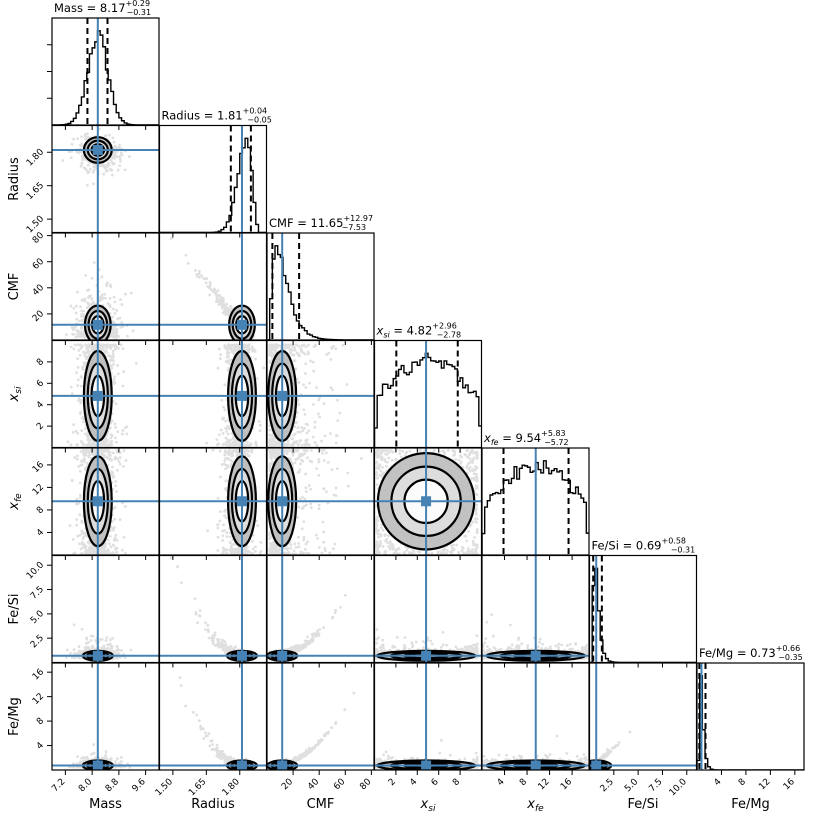 Image resolution: width=830 pixels, height=830 pixels. Describe the element at coordinates (413, 782) in the screenshot. I see `x-tick-label-xsi: 4` at that location.